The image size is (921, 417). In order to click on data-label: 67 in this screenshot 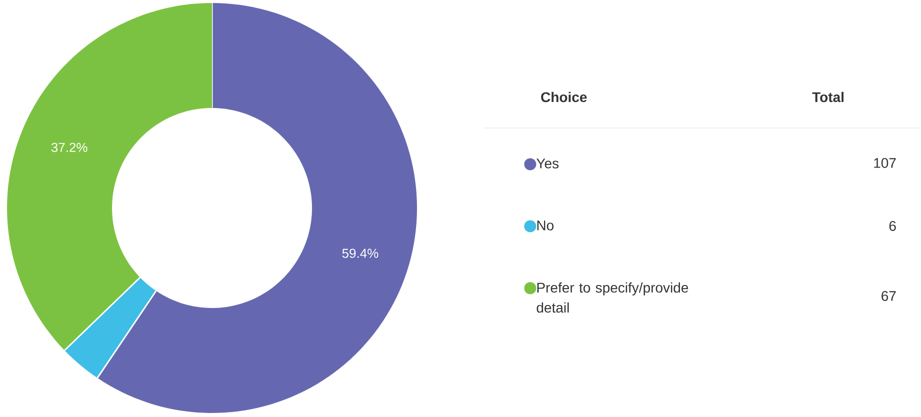, I will do `click(889, 296)`.